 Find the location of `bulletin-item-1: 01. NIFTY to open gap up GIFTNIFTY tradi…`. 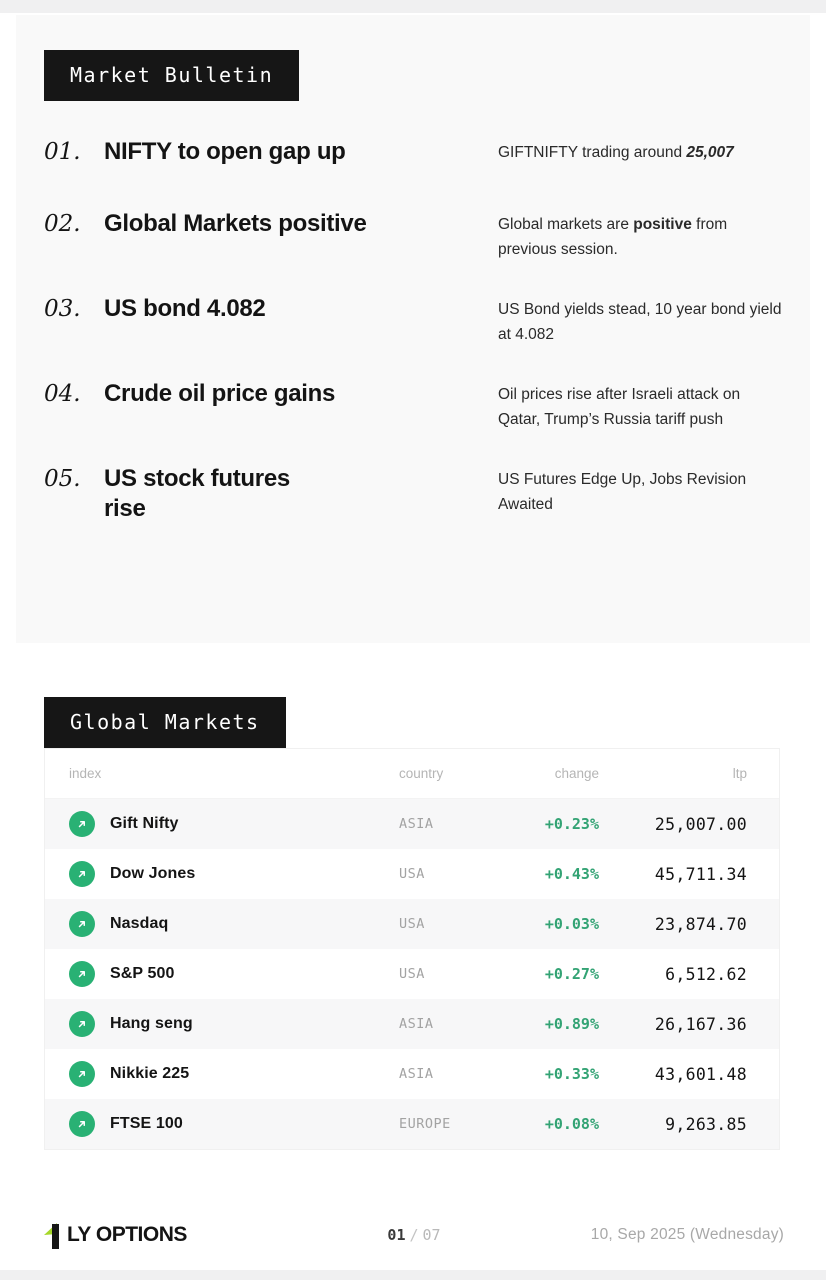

bulletin-item-1: 01. NIFTY to open gap up GIFTNIFTY tradi… is located at coordinates (413, 152).